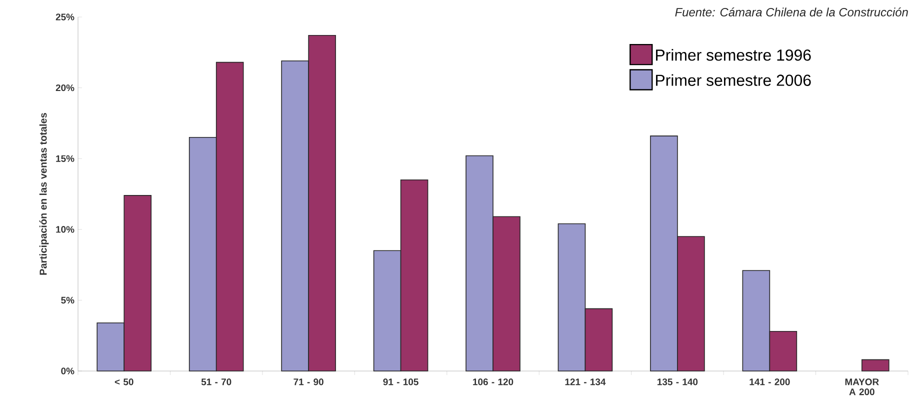 This screenshot has height=418, width=916. What do you see at coordinates (65, 158) in the screenshot?
I see `y-tick-label: 15%` at bounding box center [65, 158].